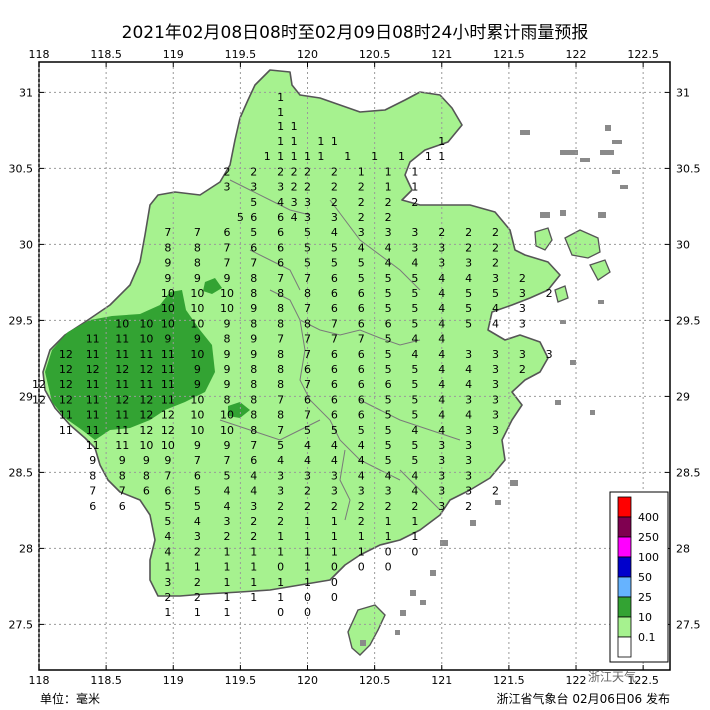 This screenshot has width=710, height=710. Describe the element at coordinates (70, 699) in the screenshot. I see `unit-label: 单位：毫米` at that location.